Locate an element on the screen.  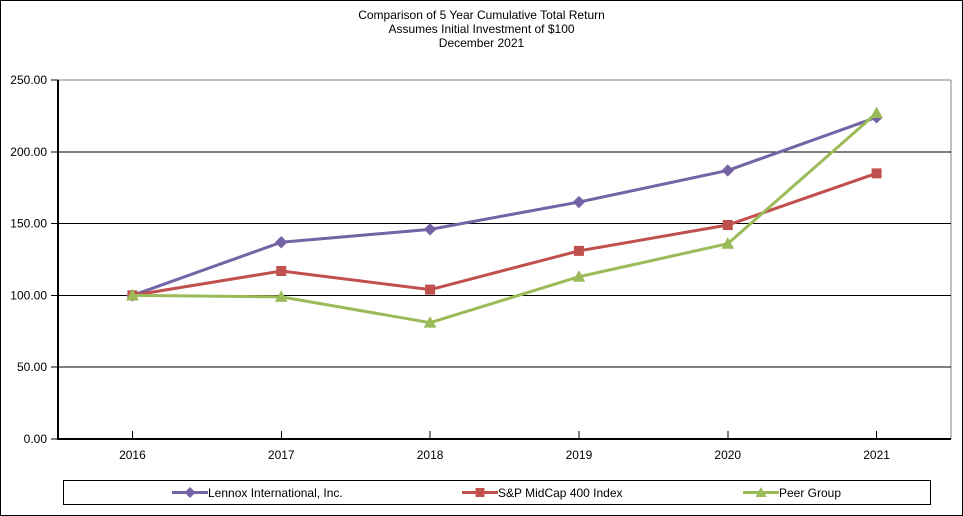
x-tick-label: 2018 is located at coordinates (430, 455).